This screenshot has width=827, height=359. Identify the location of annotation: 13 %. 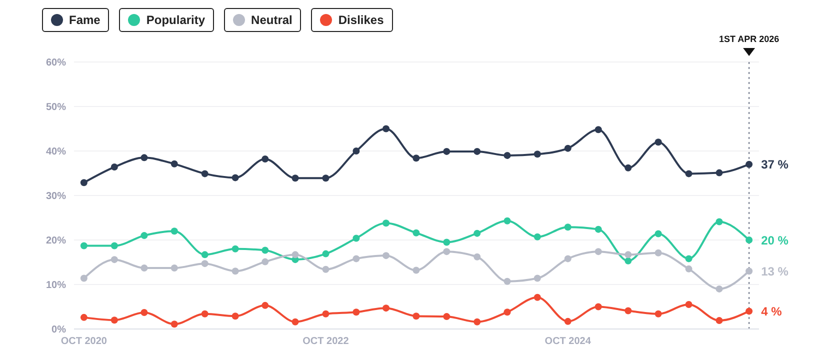
(775, 271).